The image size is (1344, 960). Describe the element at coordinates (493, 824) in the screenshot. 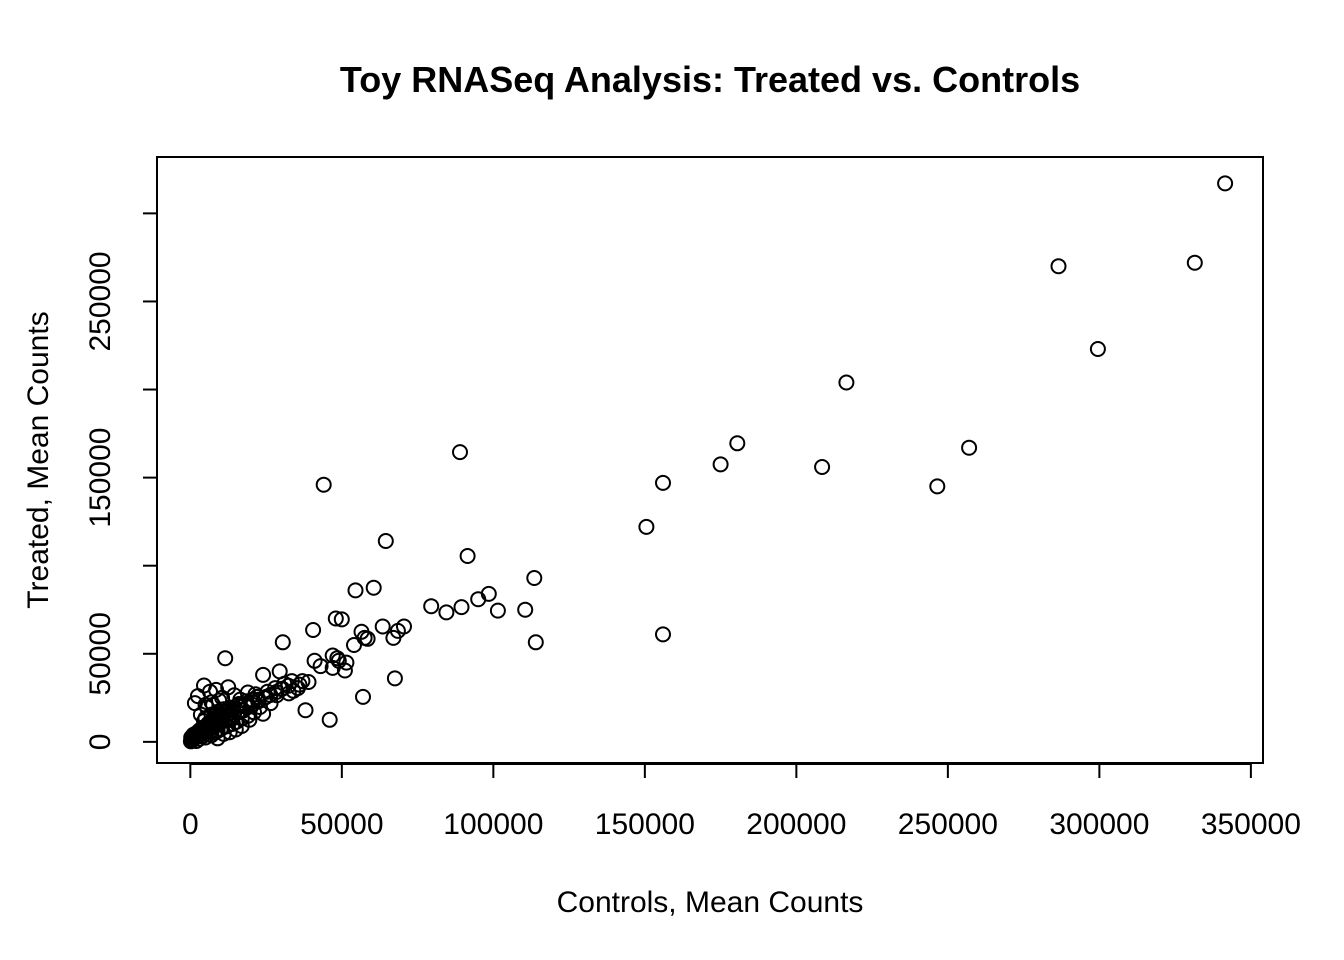

I see `x-tick-label: 100000` at that location.